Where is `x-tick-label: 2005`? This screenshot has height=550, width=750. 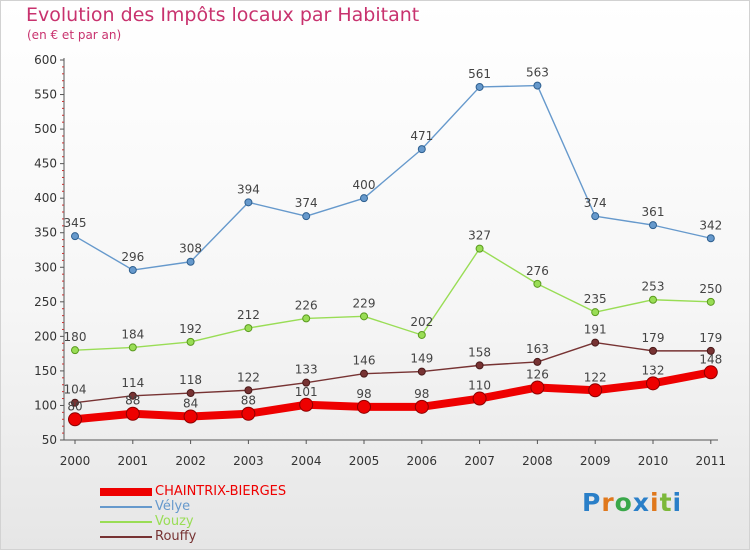 x-tick-label: 2005 is located at coordinates (364, 461).